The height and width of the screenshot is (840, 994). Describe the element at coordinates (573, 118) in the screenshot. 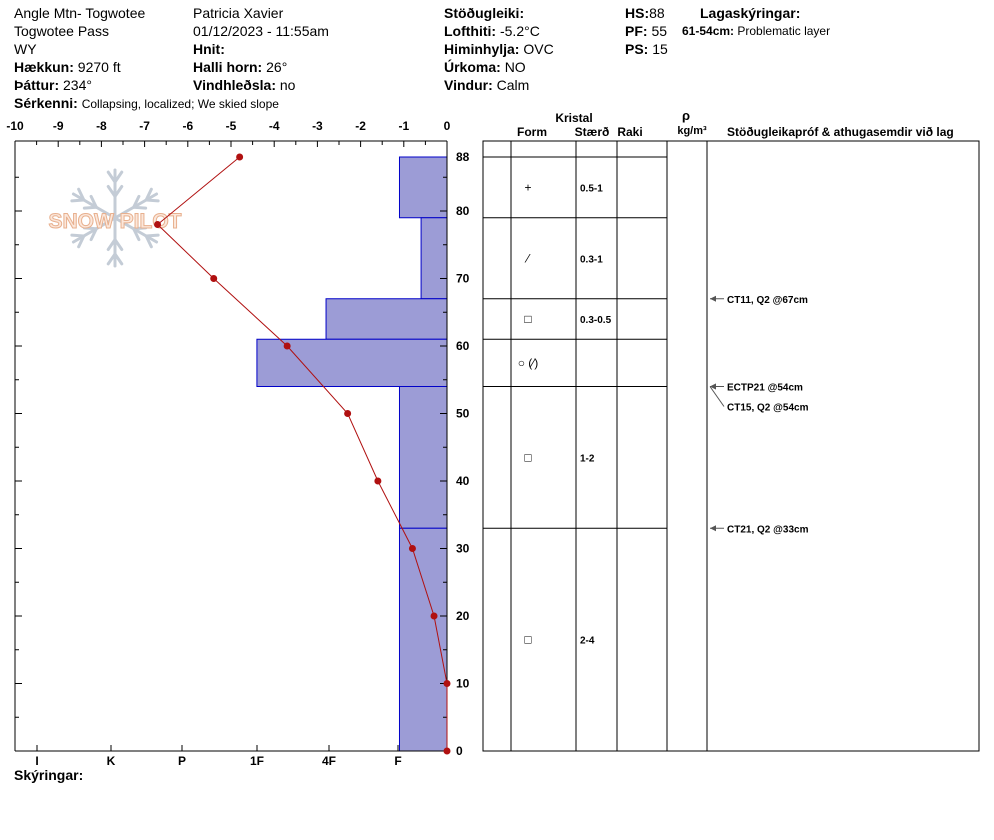

I see `header-crystal: Kristal` at that location.